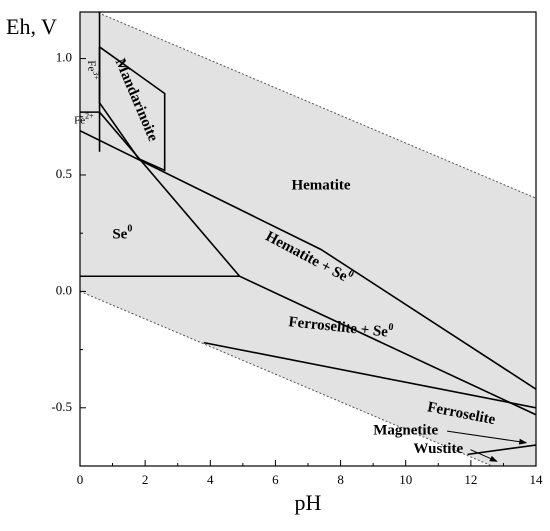 The image size is (550, 531). Describe the element at coordinates (308, 502) in the screenshot. I see `x-axis-title: pH` at that location.